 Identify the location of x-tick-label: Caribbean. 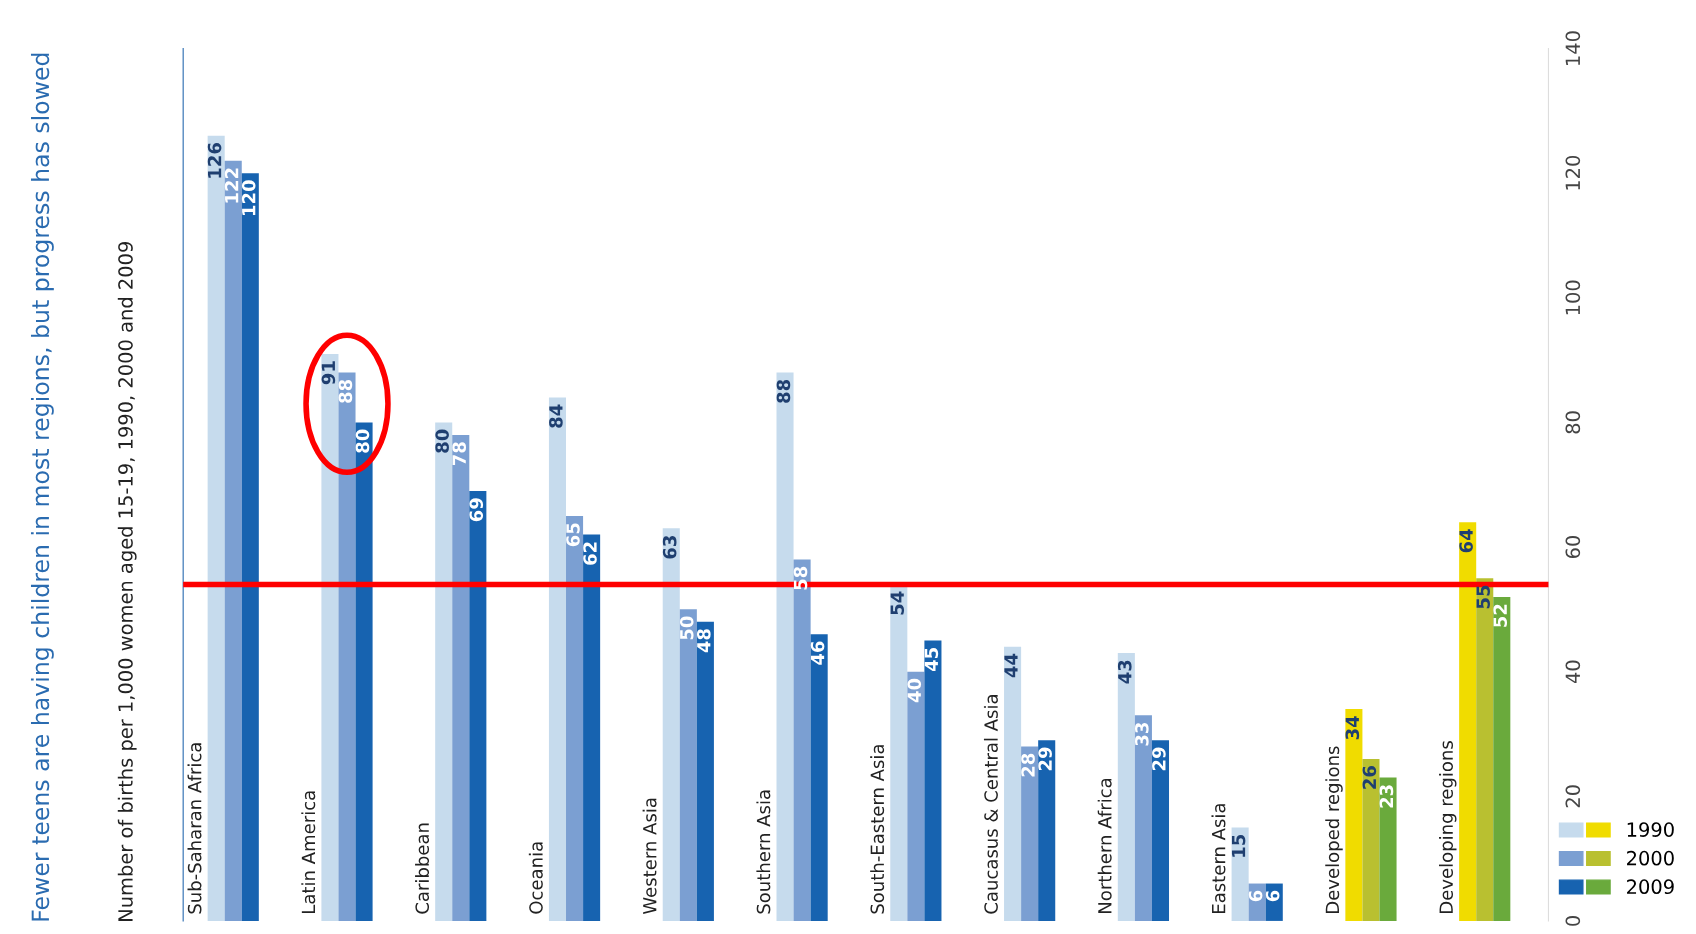
(422, 868).